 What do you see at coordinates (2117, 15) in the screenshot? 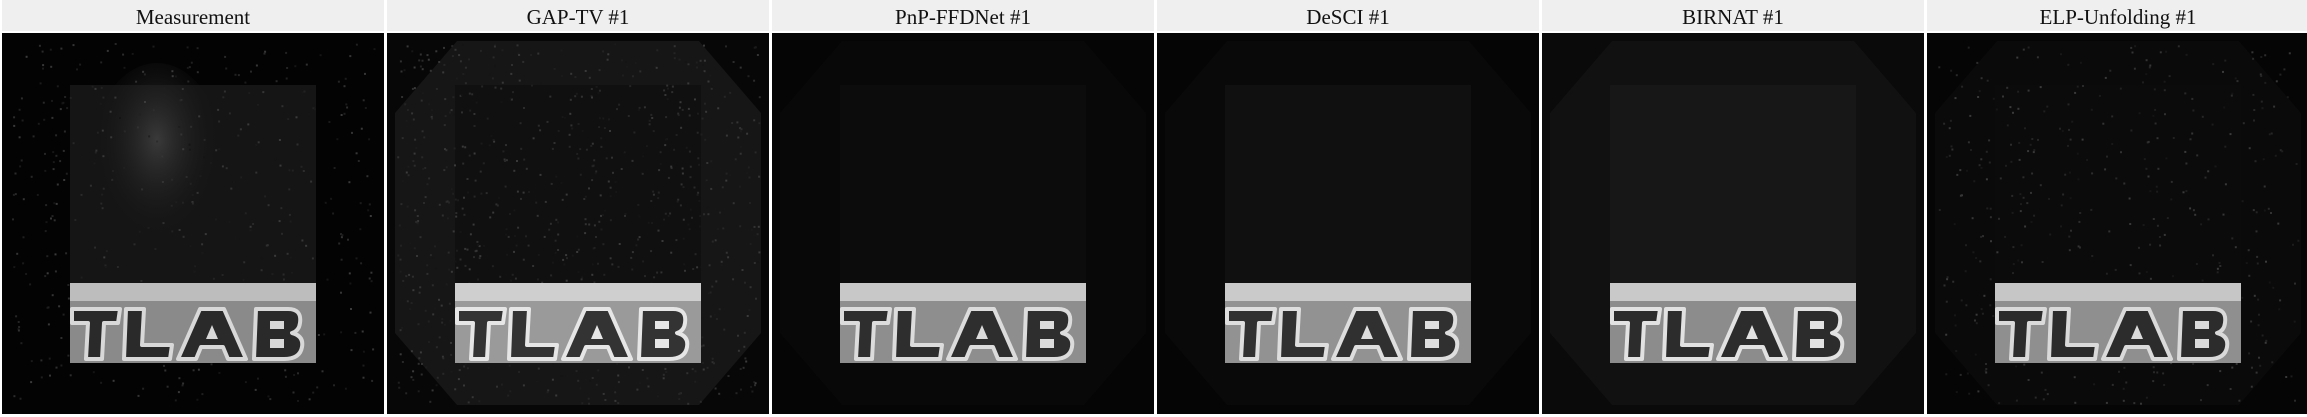
I see `panel-title: ELP-Unfolding #1` at bounding box center [2117, 15].